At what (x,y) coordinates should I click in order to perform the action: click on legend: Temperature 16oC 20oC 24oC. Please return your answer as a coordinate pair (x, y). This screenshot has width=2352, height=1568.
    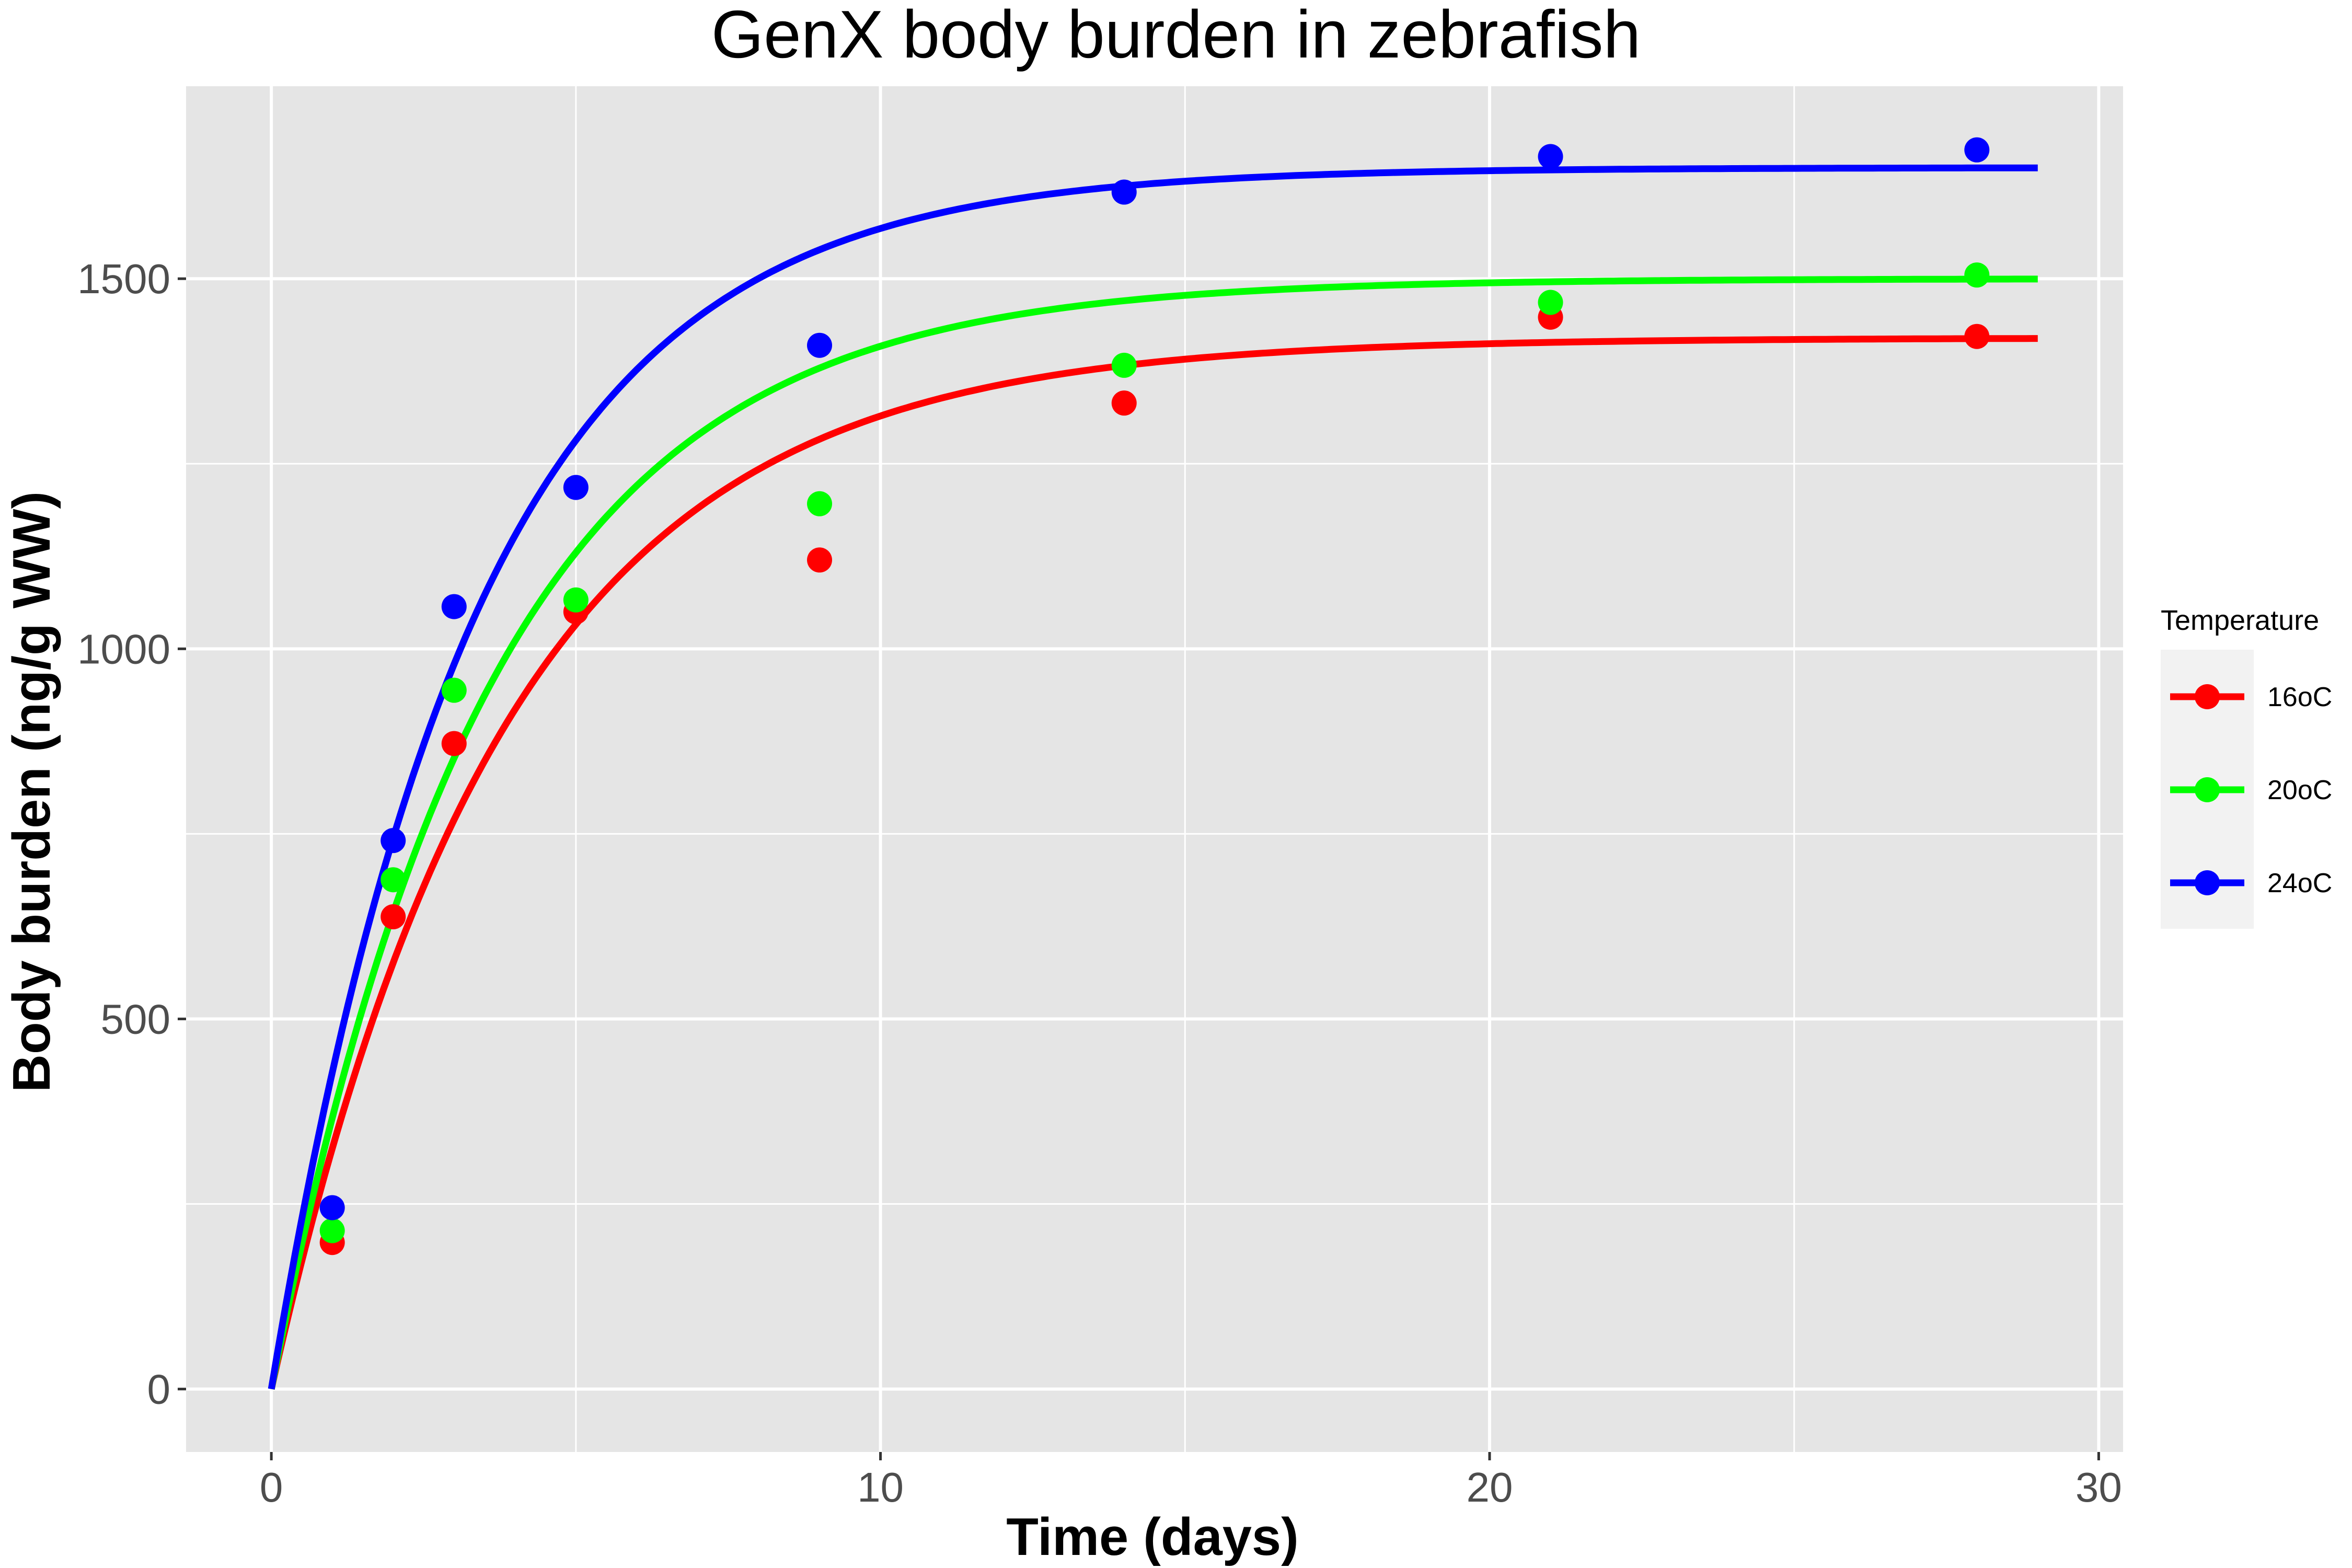
    Looking at the image, I should click on (2246, 767).